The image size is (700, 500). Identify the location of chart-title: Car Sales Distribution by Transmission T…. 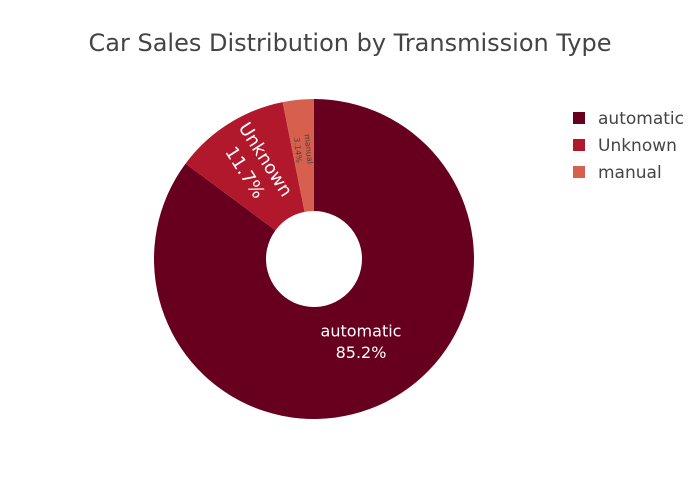
(350, 43).